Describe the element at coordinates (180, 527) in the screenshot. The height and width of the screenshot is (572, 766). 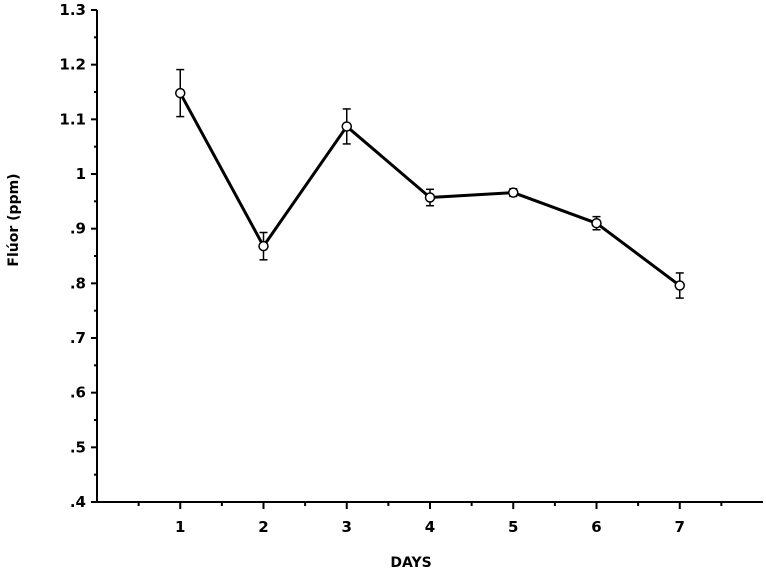
I see `x-tick-label: 1` at that location.